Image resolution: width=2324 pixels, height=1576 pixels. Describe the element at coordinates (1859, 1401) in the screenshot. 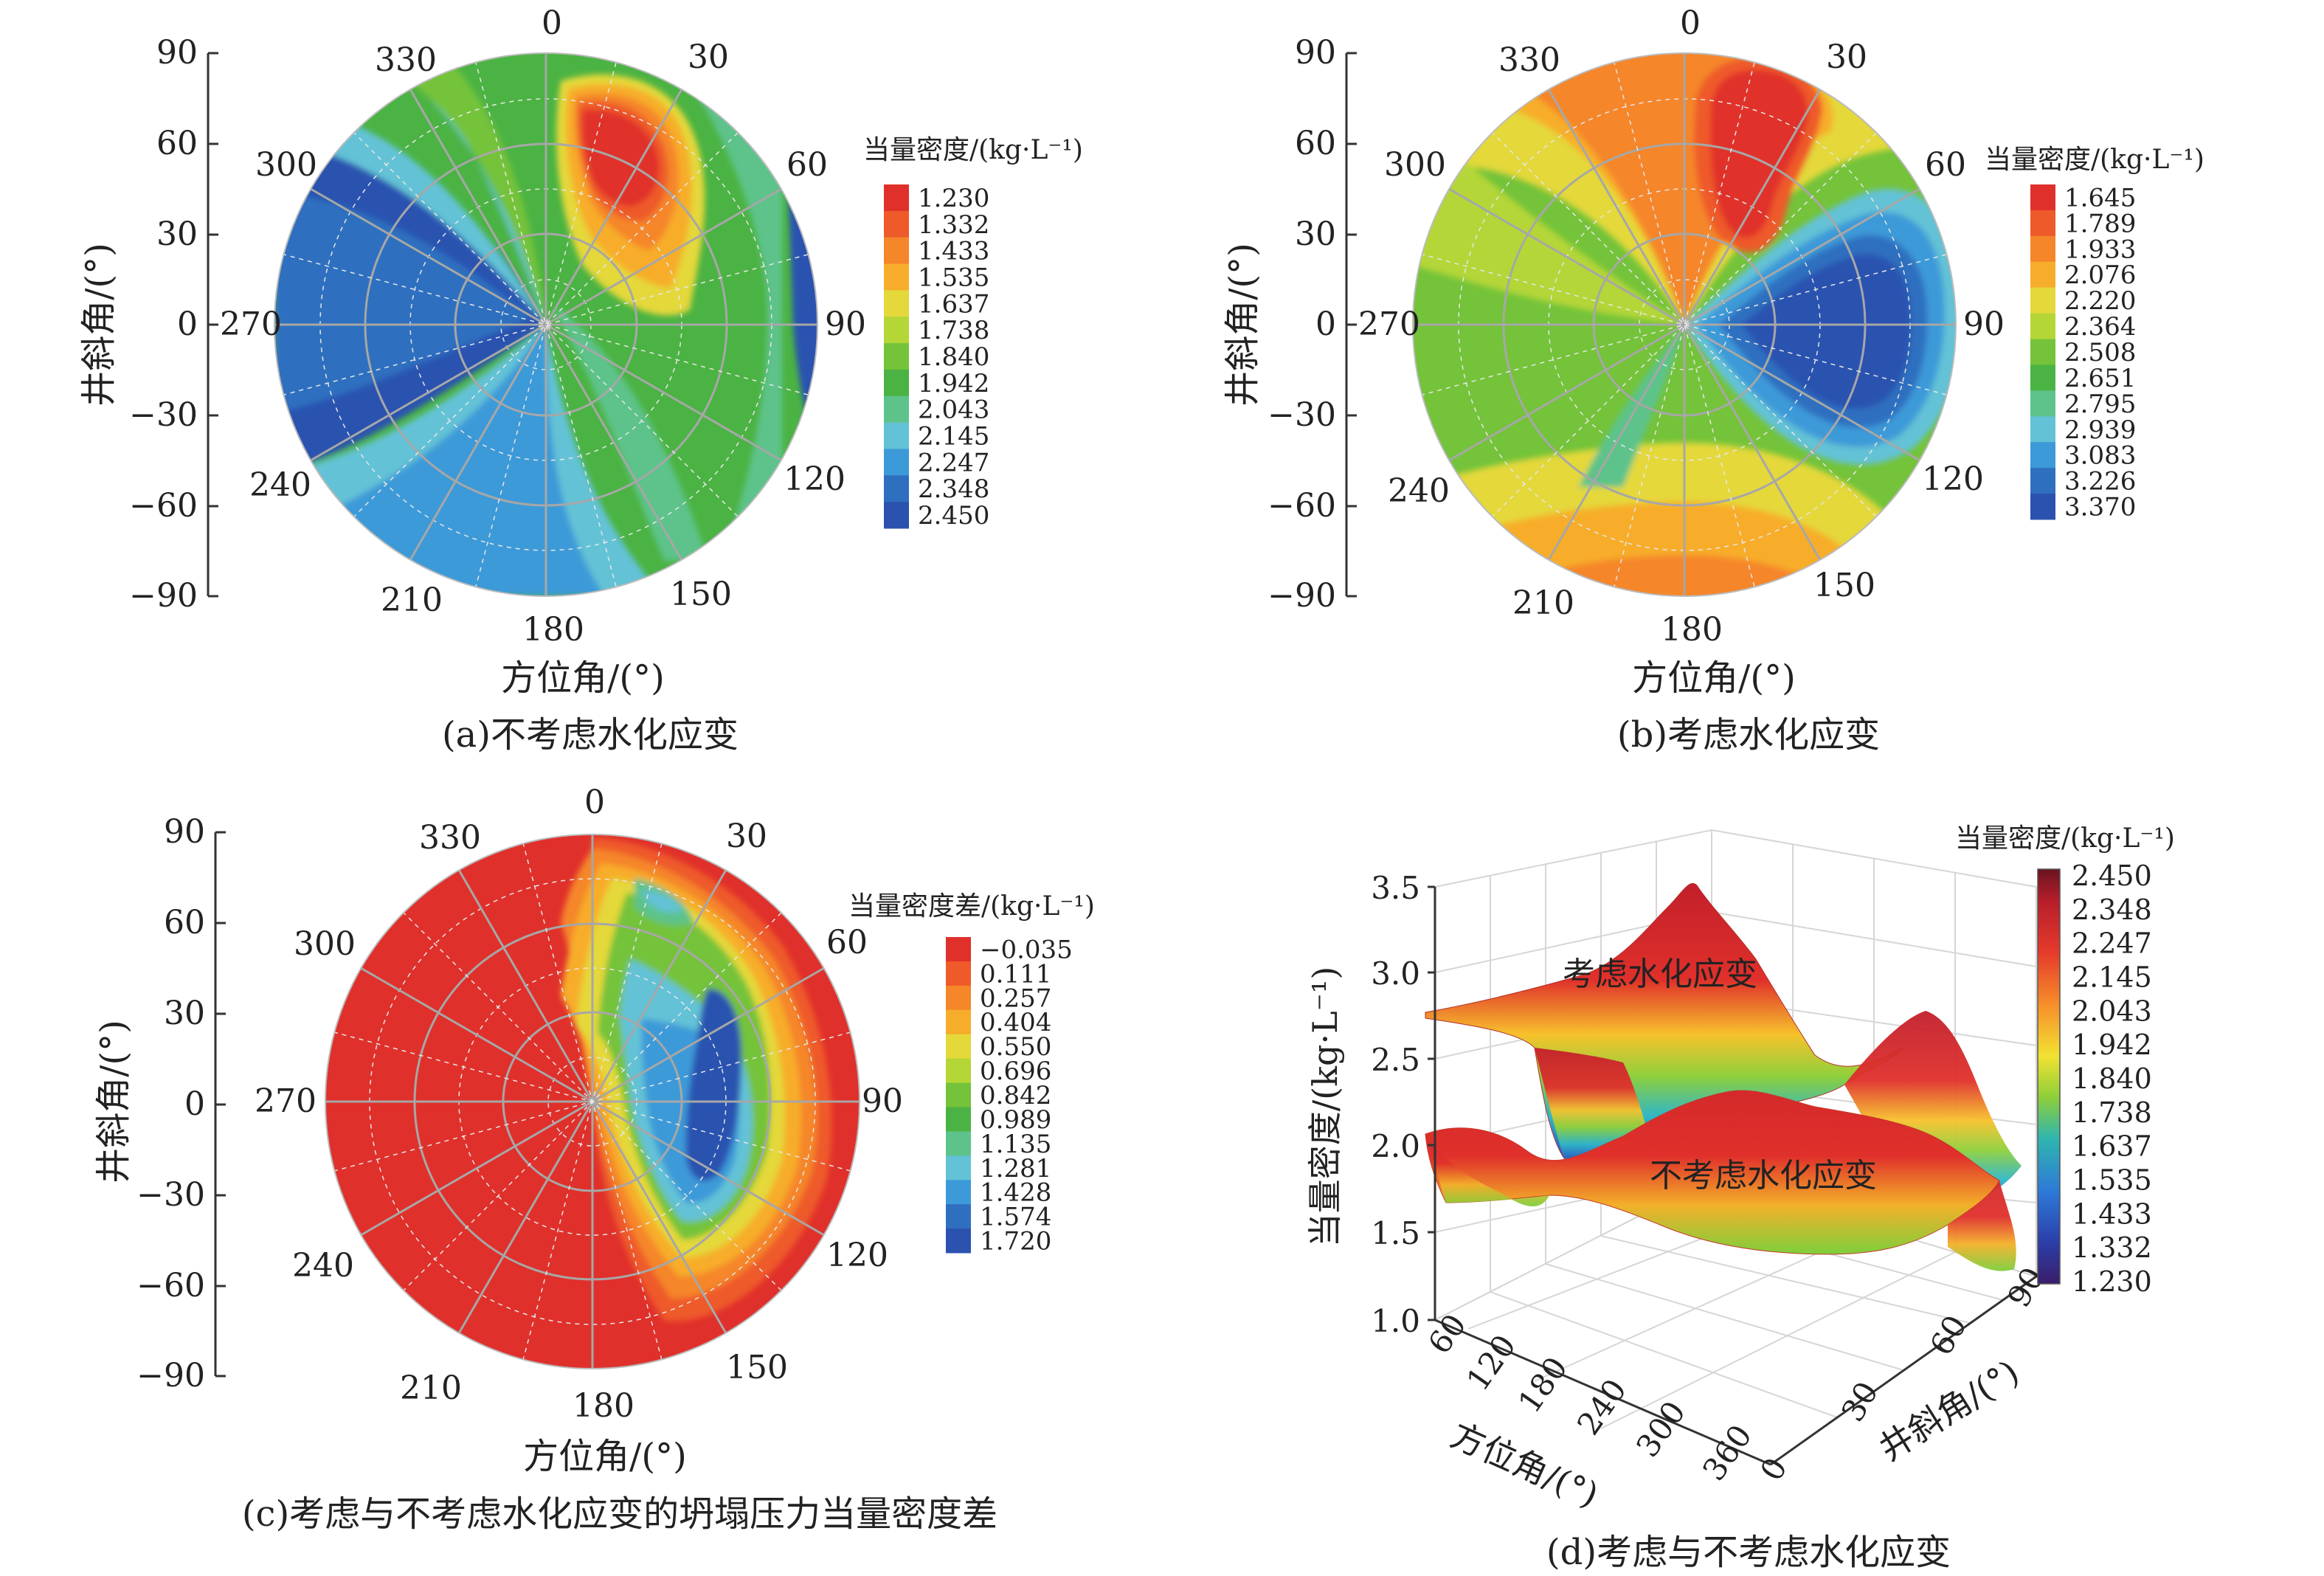

I see `y-tick-label: 30` at that location.